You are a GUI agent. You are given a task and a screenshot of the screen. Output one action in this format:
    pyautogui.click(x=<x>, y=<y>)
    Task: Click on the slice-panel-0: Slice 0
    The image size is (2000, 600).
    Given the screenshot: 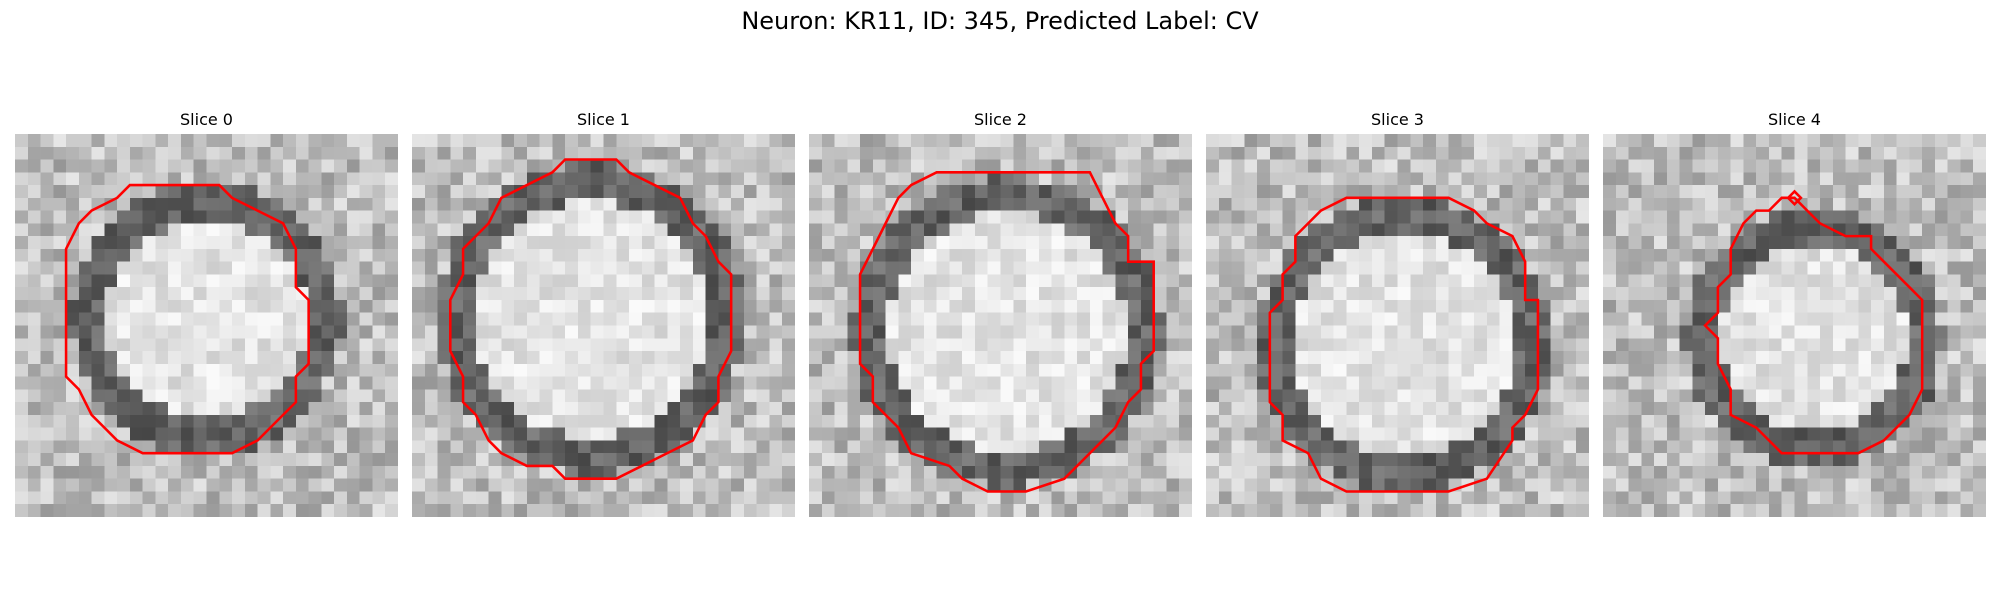 What is the action you would take?
    pyautogui.click(x=206, y=313)
    